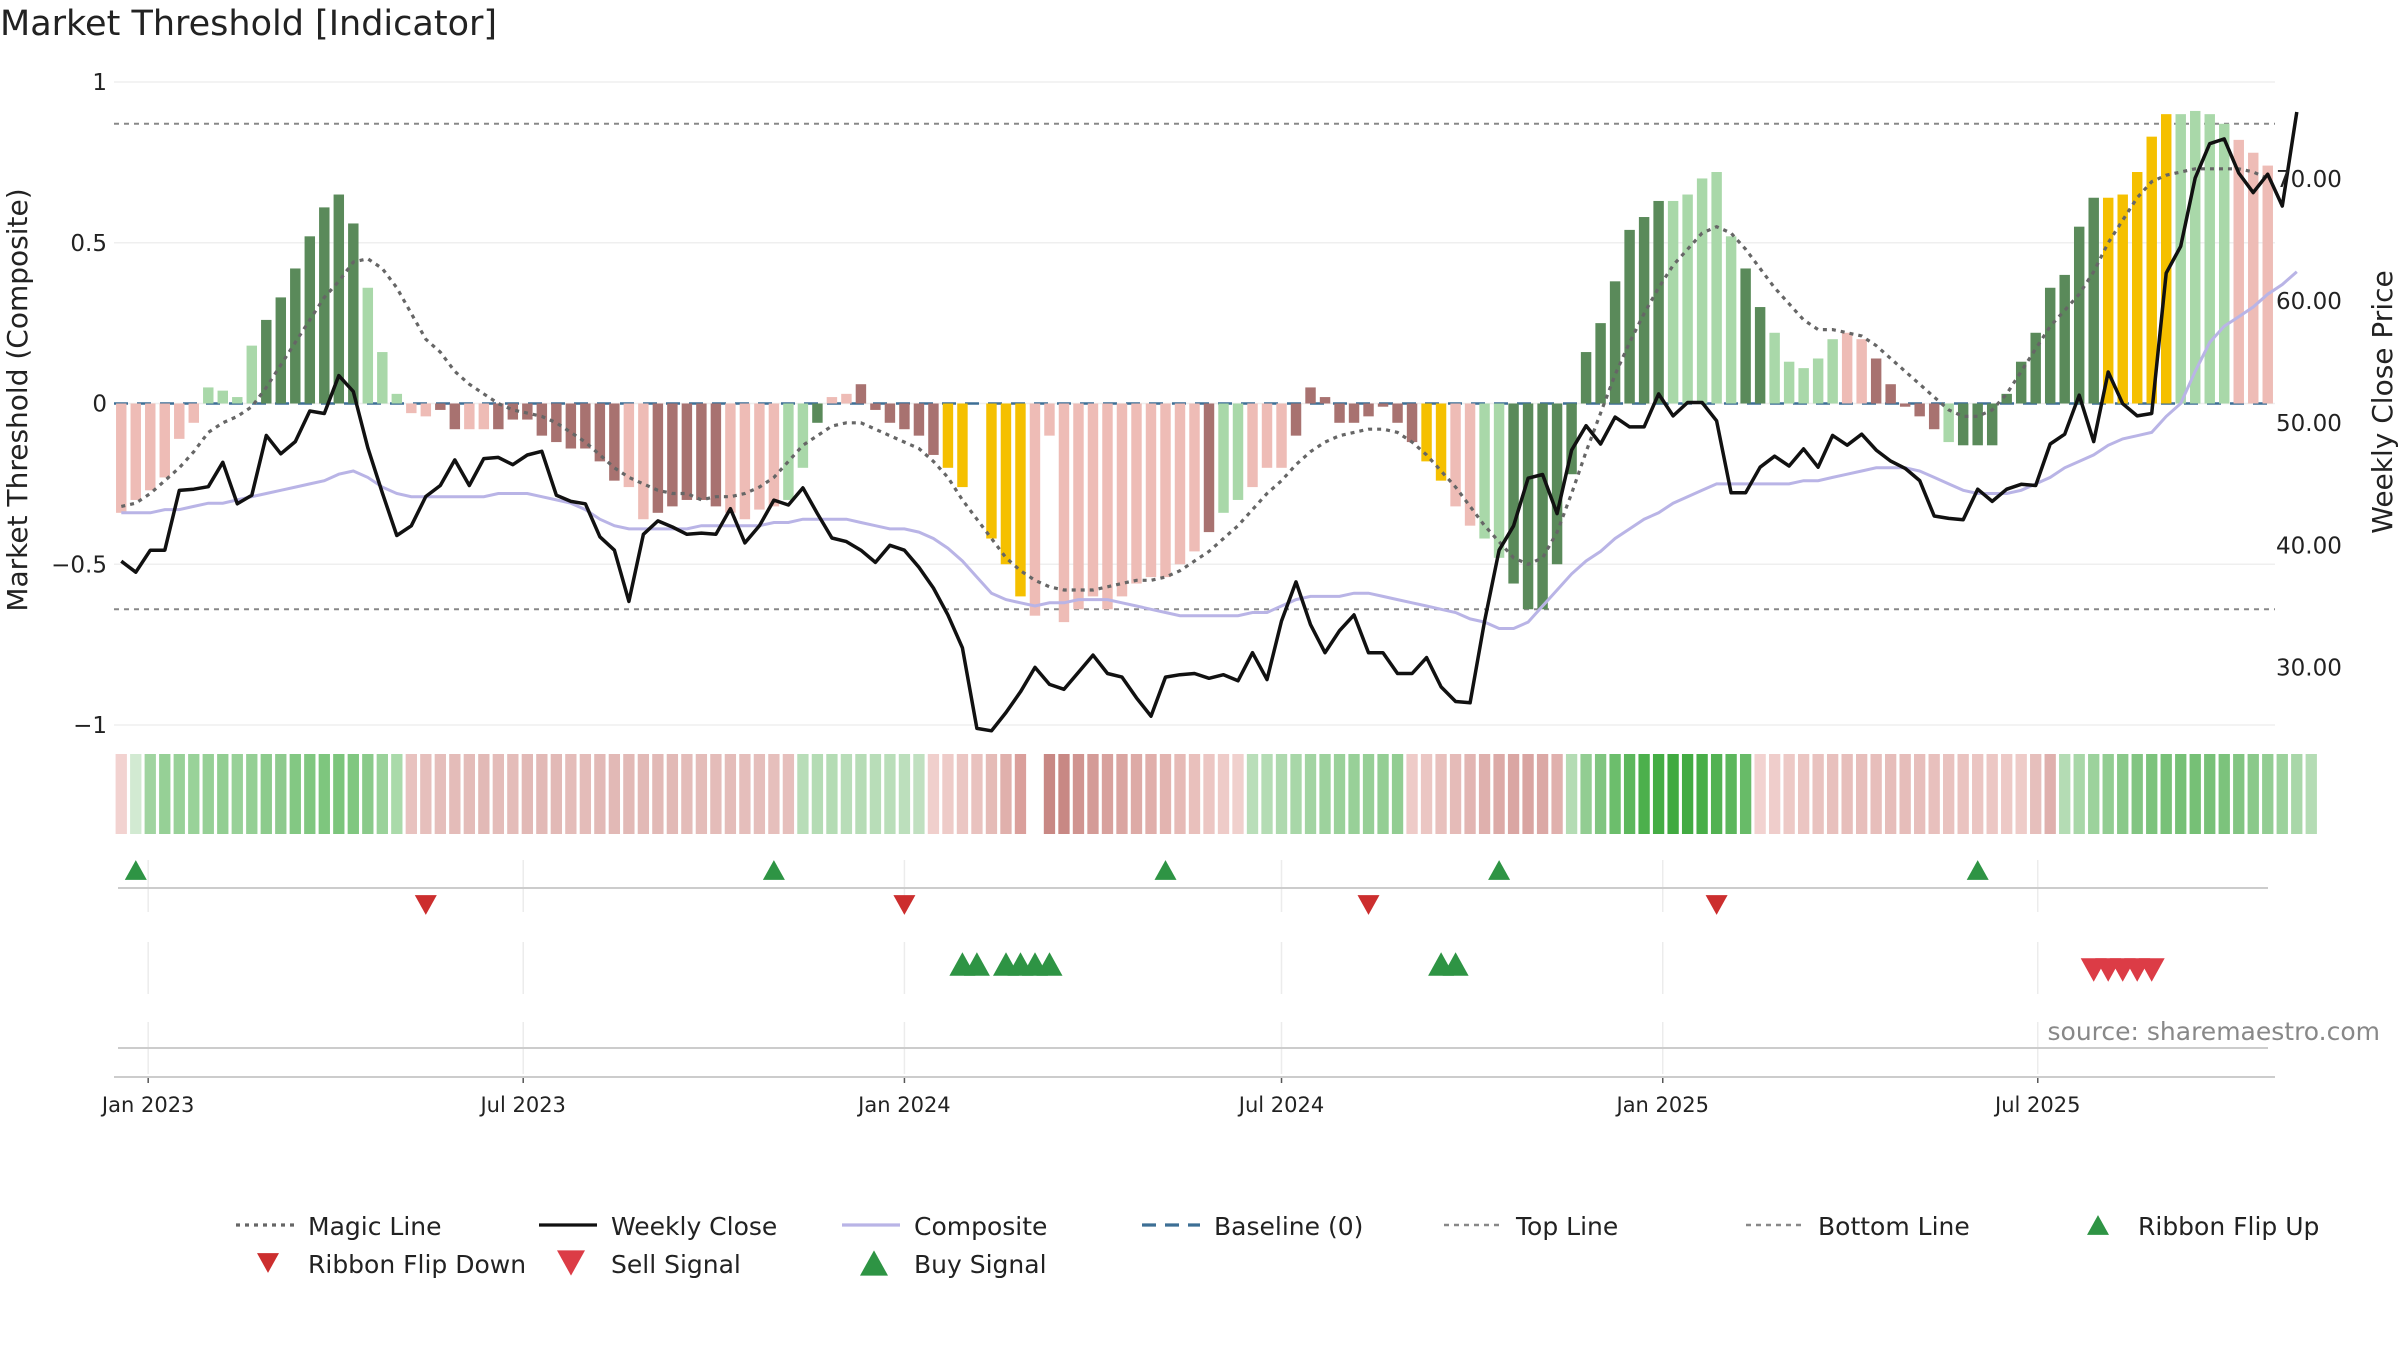 This screenshot has height=1350, width=2400. What do you see at coordinates (2151, 970) in the screenshot?
I see `sell-signal-marker` at bounding box center [2151, 970].